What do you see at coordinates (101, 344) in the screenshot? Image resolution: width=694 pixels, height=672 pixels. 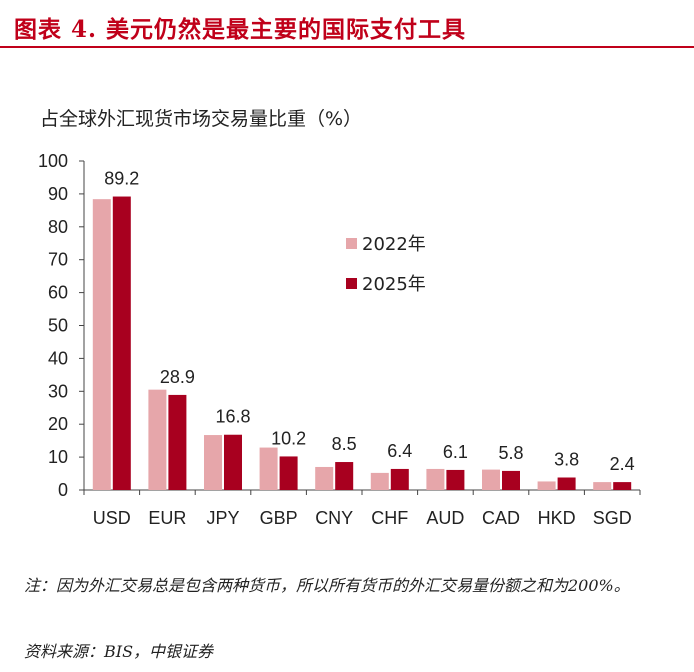 I see `bar-usd-2022` at bounding box center [101, 344].